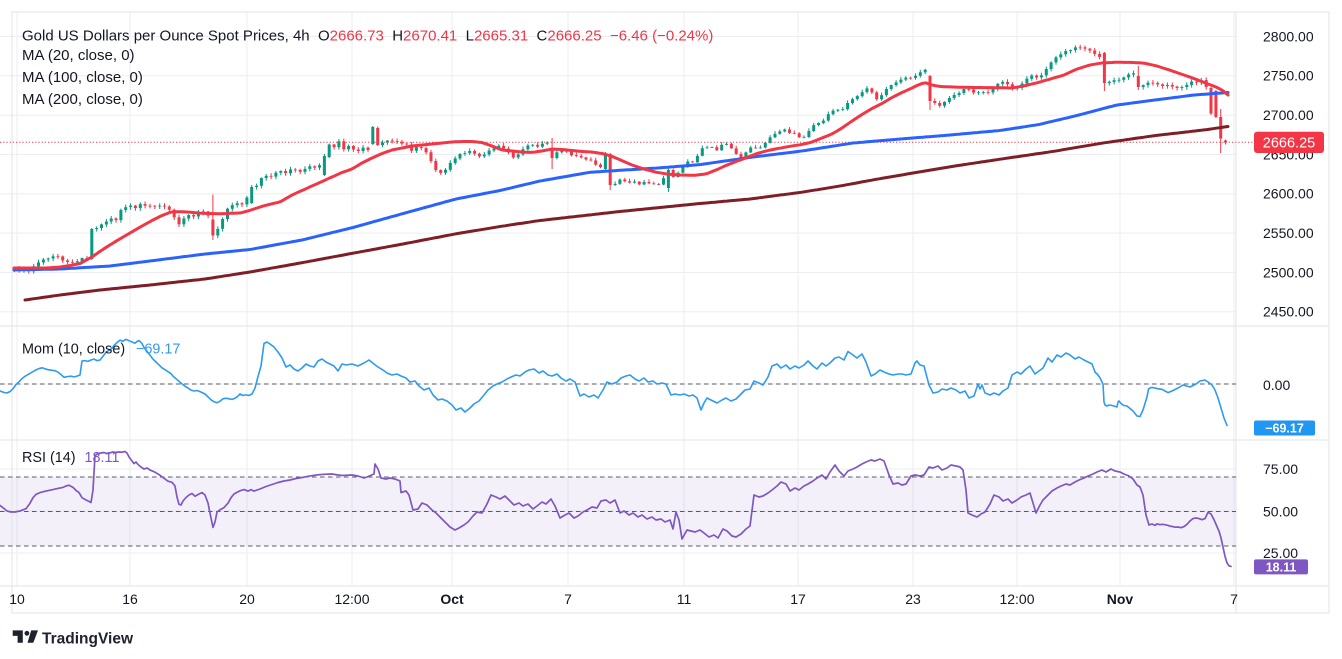 The image size is (1342, 659). I want to click on svg-text: 25.00, so click(1280, 553).